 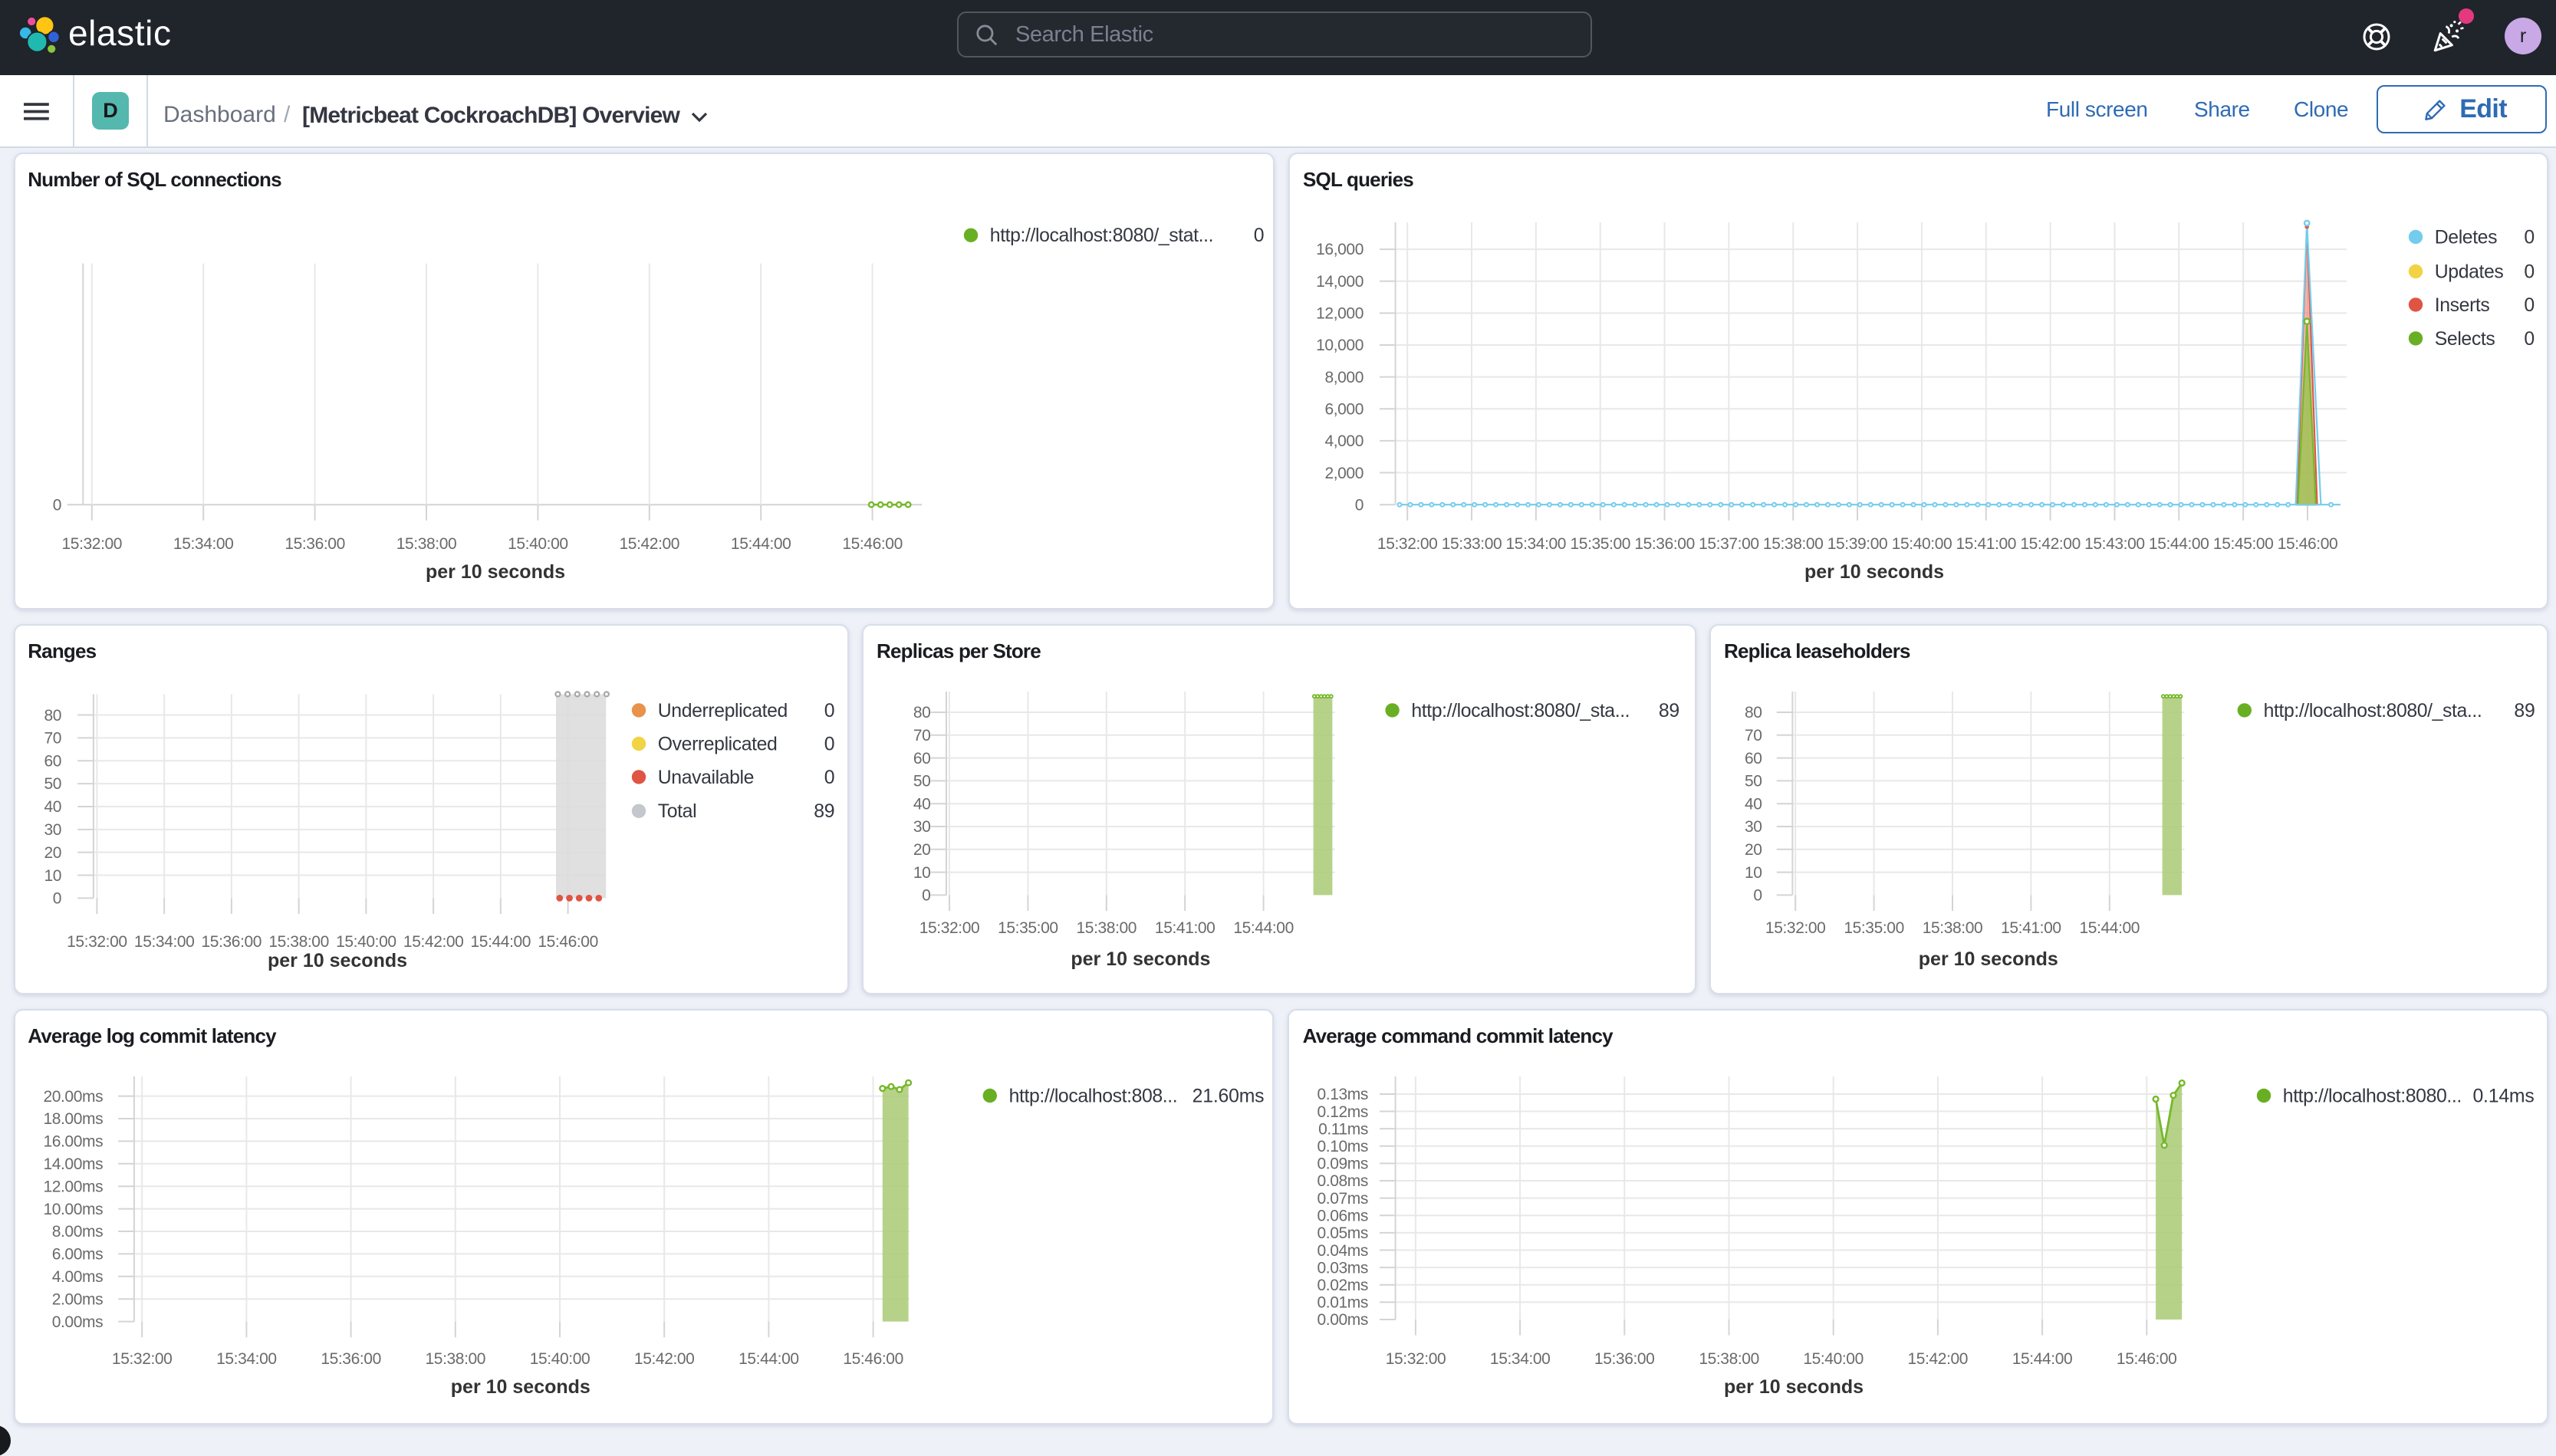 I want to click on svg-text: 0.13ms, so click(x=1343, y=1095).